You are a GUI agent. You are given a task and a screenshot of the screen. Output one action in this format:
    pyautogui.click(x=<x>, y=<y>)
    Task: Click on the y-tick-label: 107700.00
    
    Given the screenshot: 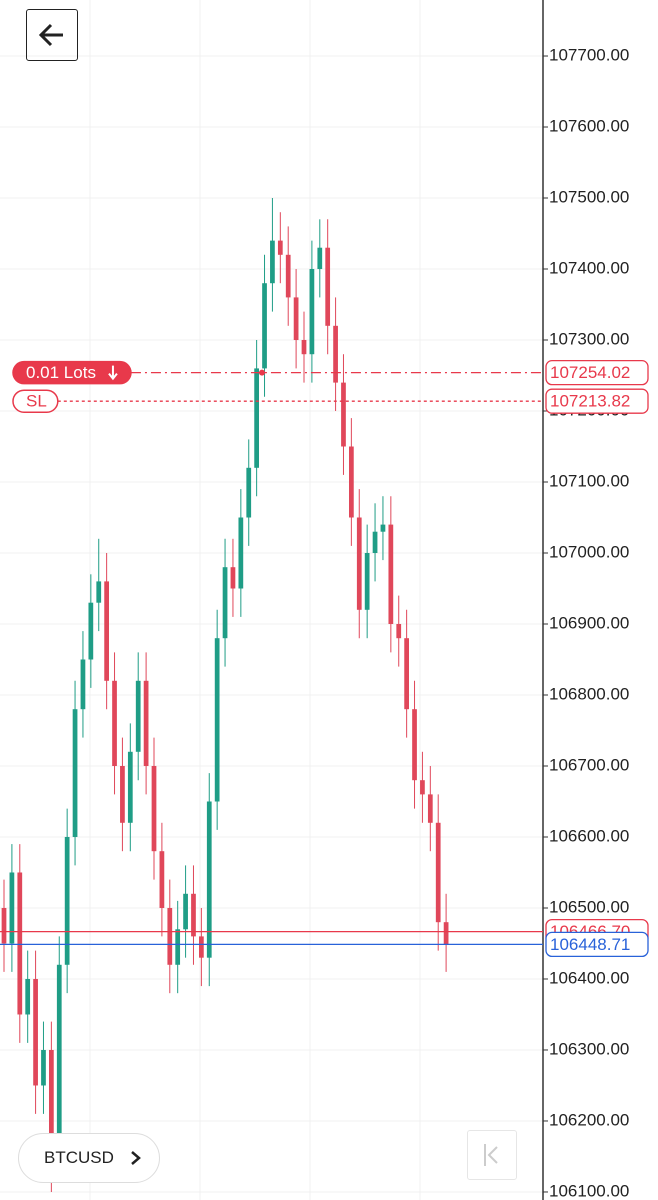 What is the action you would take?
    pyautogui.click(x=589, y=55)
    